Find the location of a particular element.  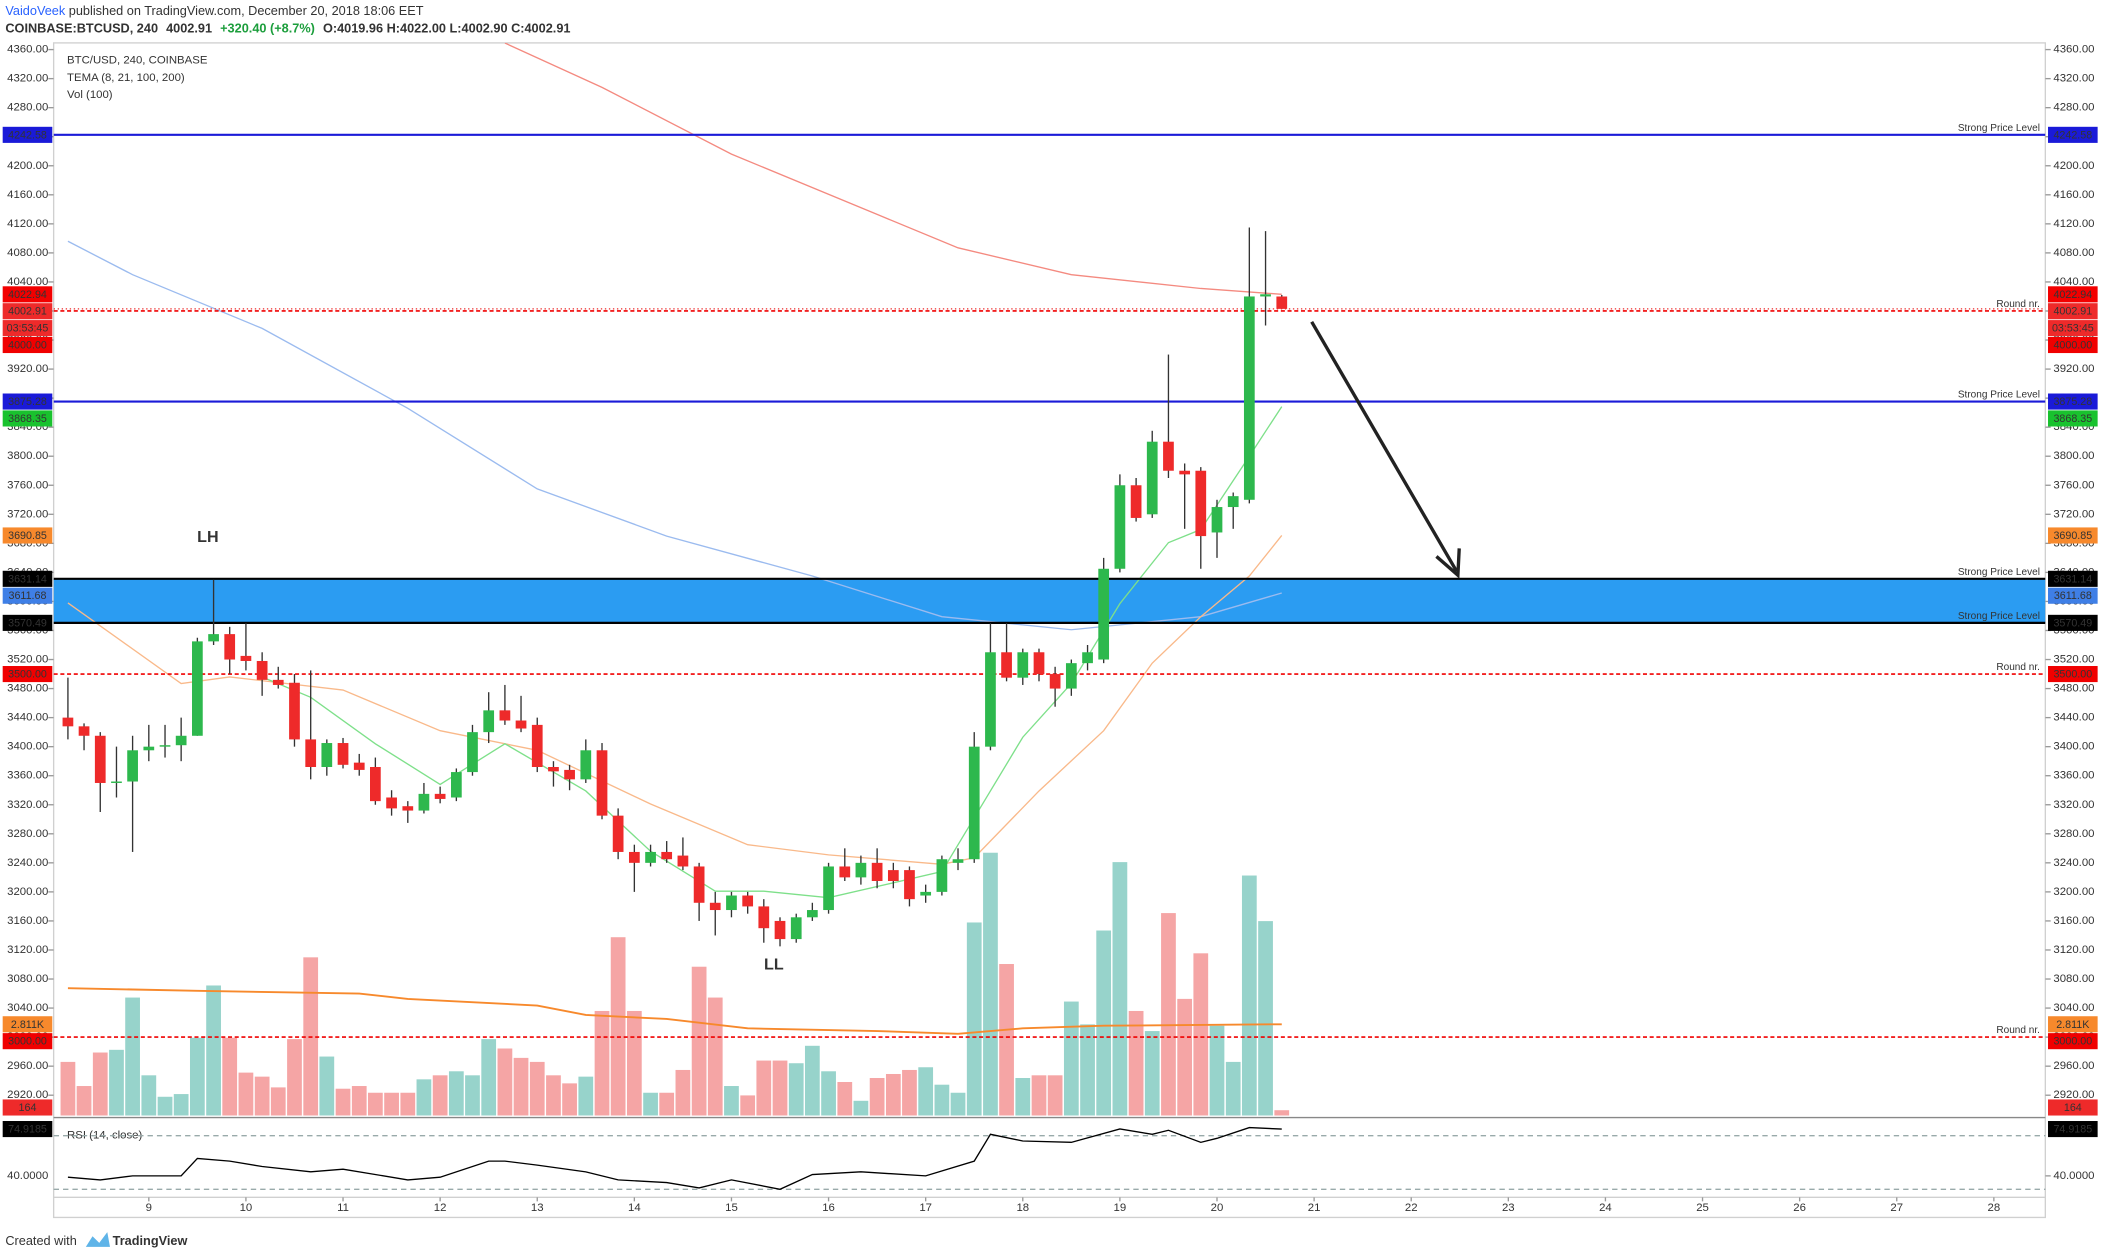

y-tick-label: 3400.00 is located at coordinates (27, 747).